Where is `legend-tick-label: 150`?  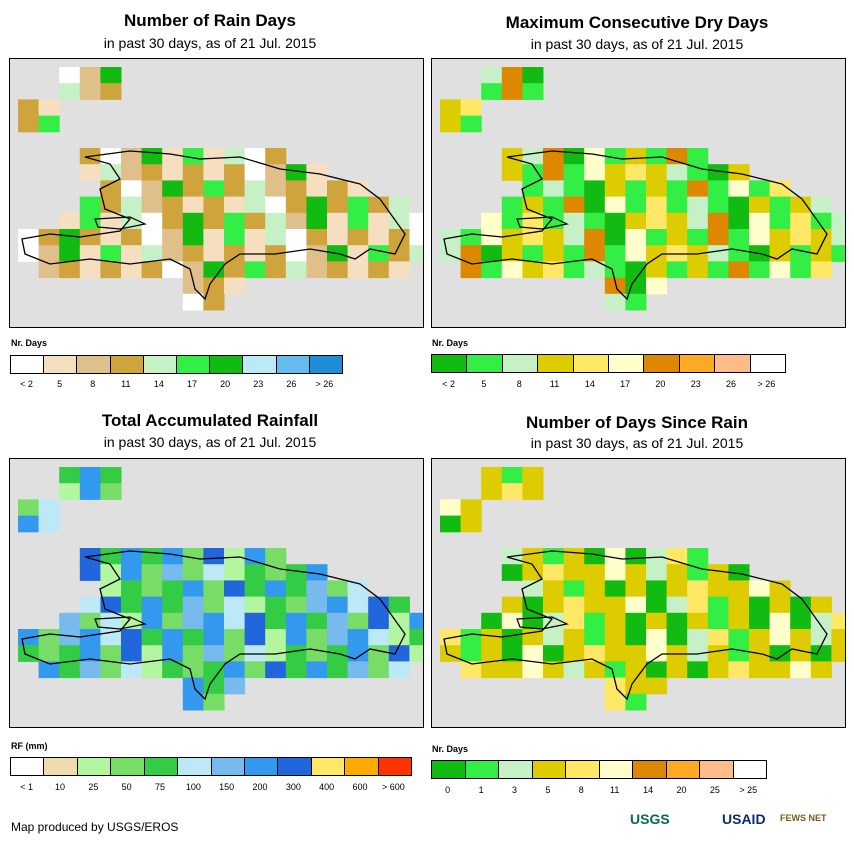 legend-tick-label: 150 is located at coordinates (227, 787).